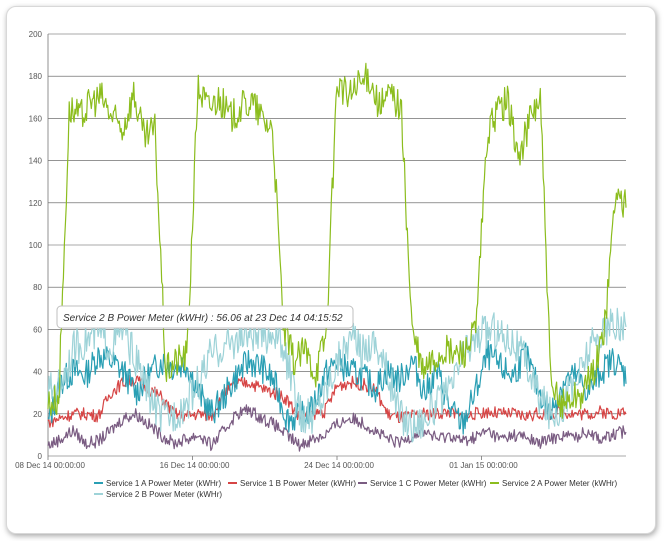  I want to click on y-tick-label: 60, so click(37, 329).